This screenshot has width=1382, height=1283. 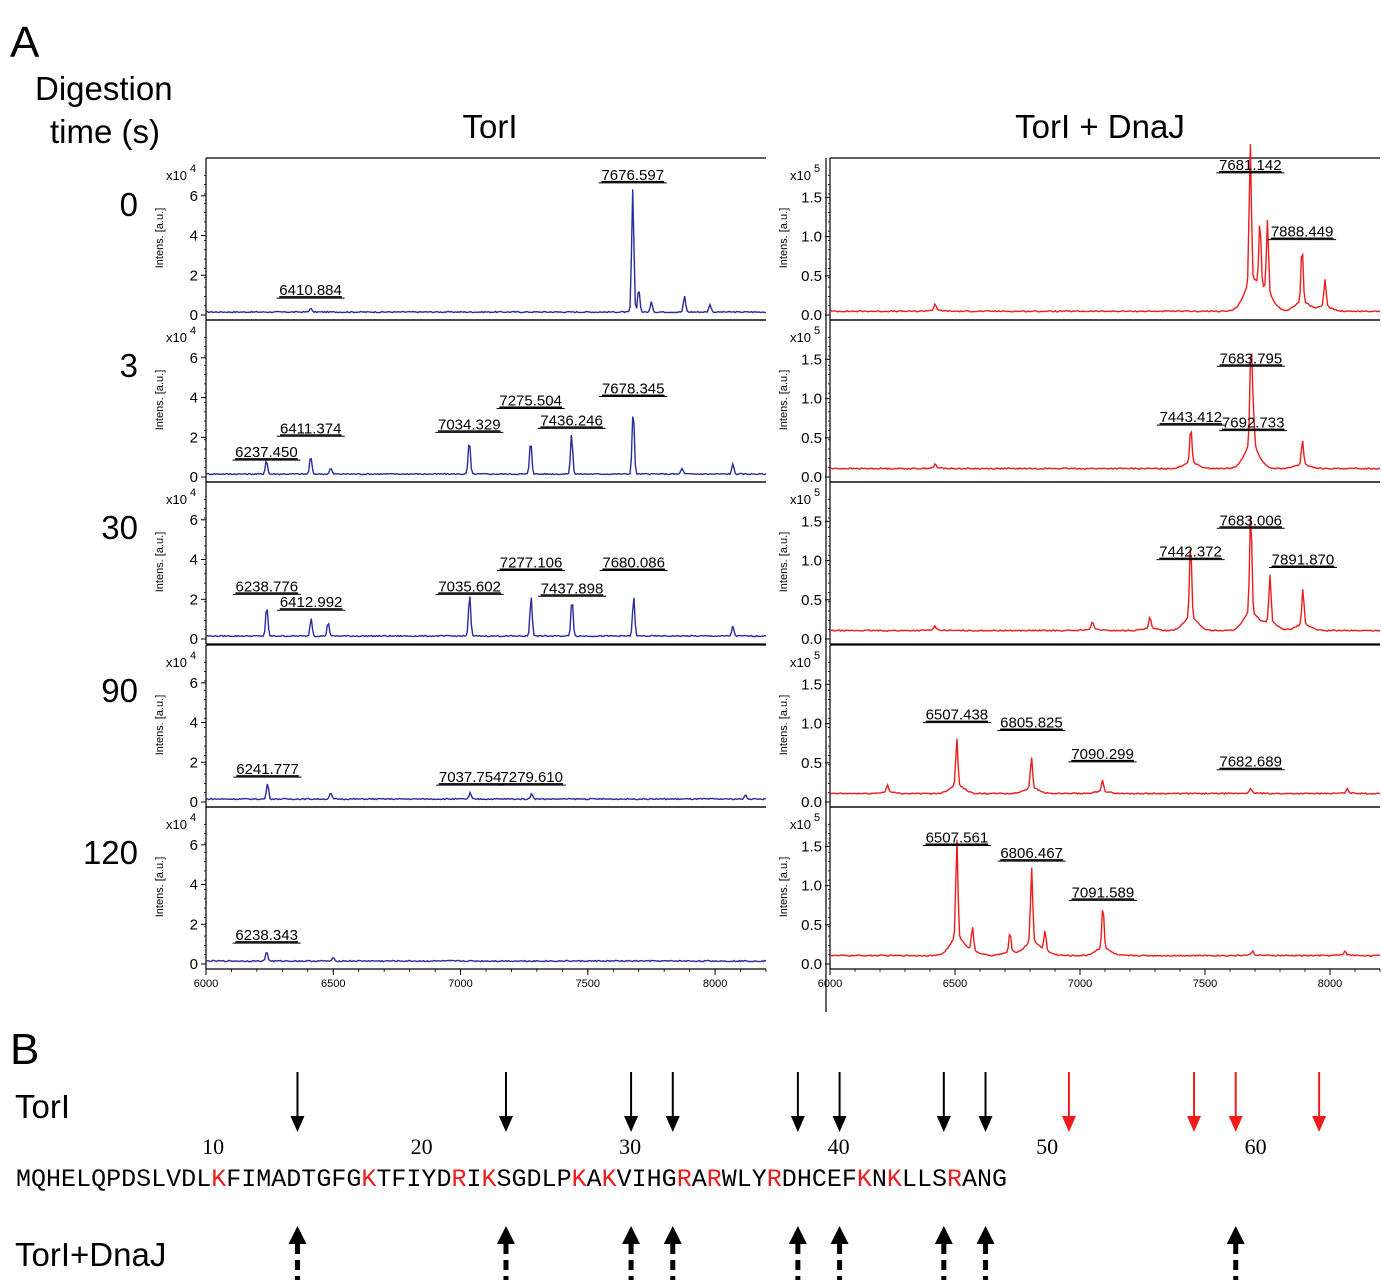 I want to click on peak-label: 6238.776, so click(x=266, y=586).